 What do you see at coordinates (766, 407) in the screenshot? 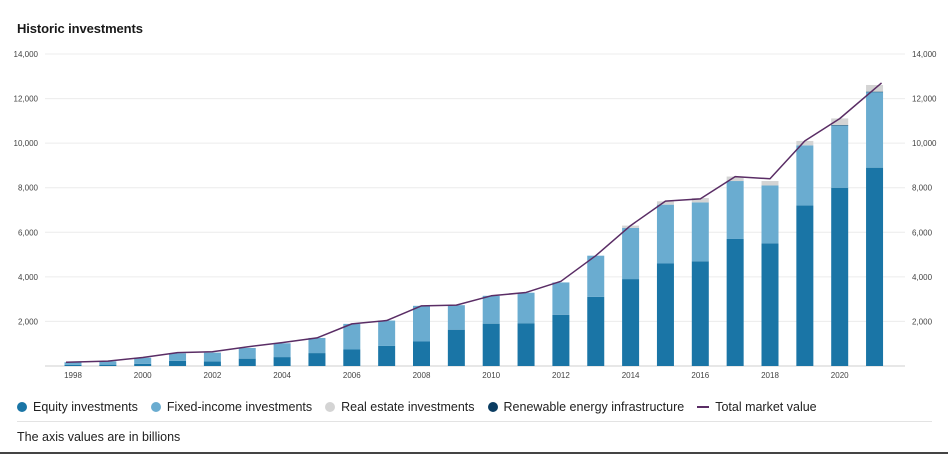
I see `legend-label: Total market value` at bounding box center [766, 407].